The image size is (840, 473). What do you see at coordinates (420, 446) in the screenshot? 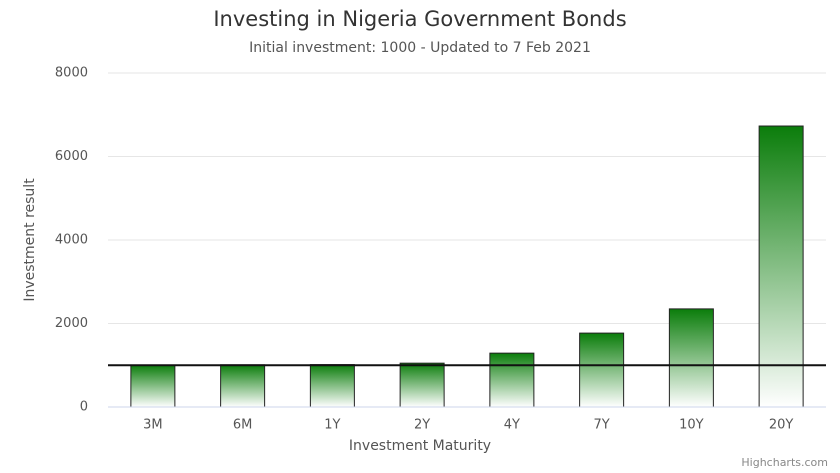
I see `x-axis-title: Investment Maturity` at bounding box center [420, 446].